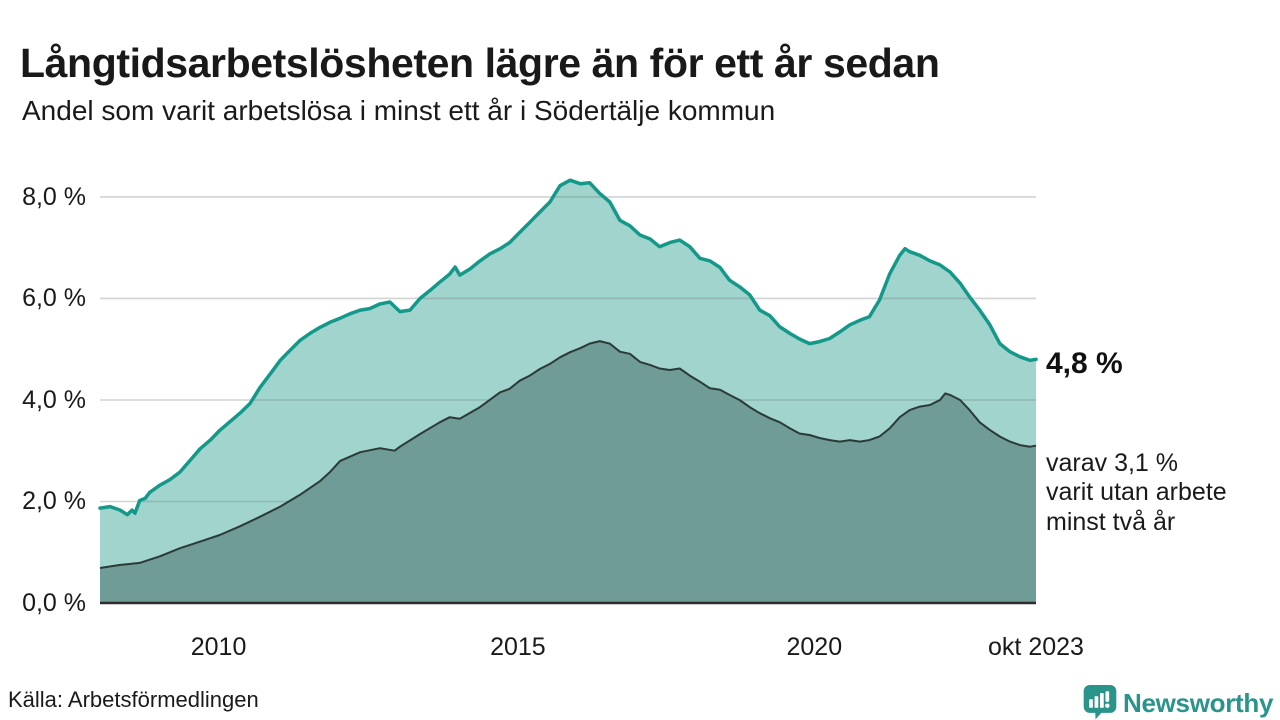 The height and width of the screenshot is (720, 1280). What do you see at coordinates (54, 196) in the screenshot?
I see `y-axis-tick-label: 8,0 %` at bounding box center [54, 196].